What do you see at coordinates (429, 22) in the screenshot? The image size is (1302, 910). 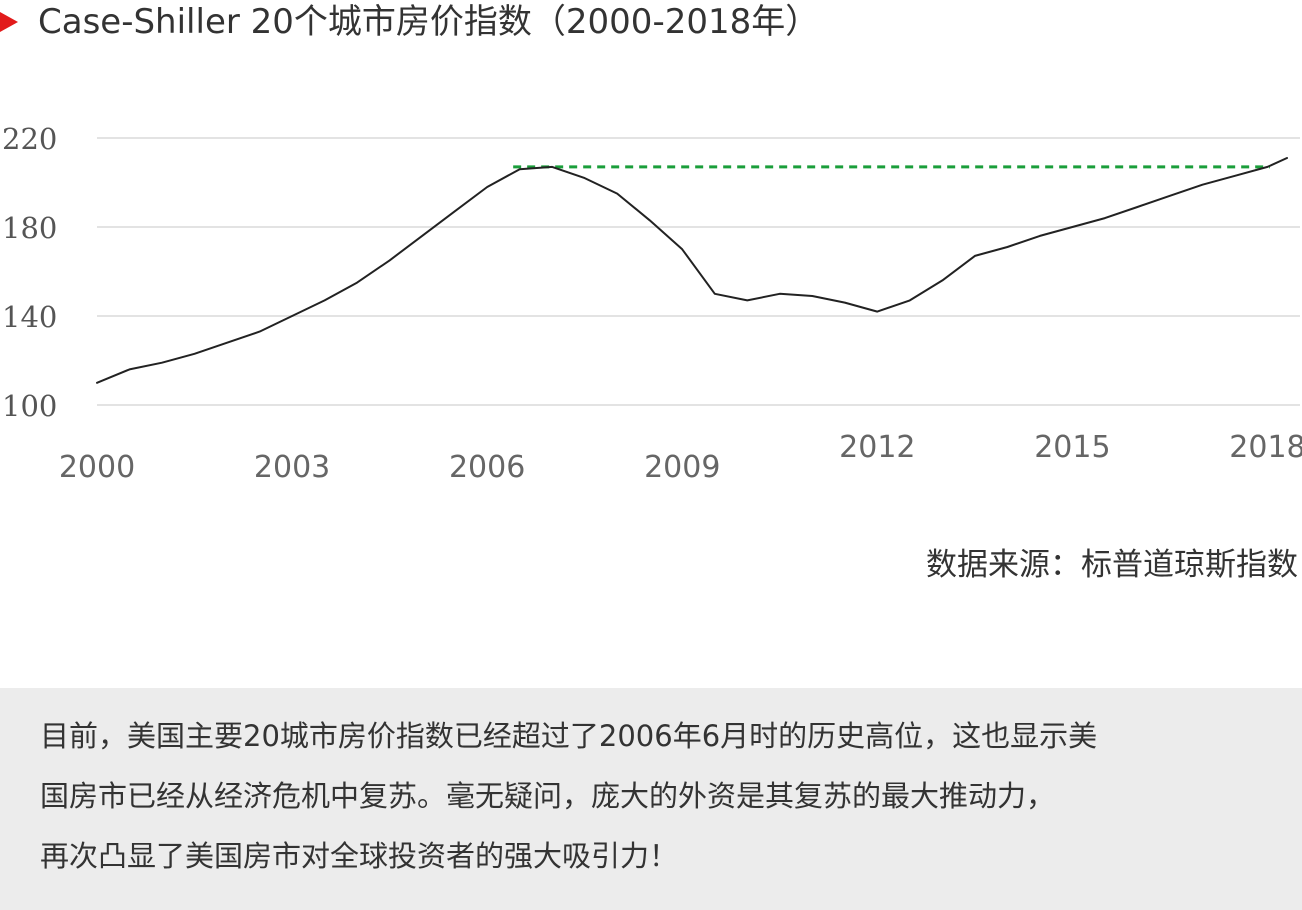 I see `chart-title: Case-Shiller 20个城市房价指数（2000-2018年）` at bounding box center [429, 22].